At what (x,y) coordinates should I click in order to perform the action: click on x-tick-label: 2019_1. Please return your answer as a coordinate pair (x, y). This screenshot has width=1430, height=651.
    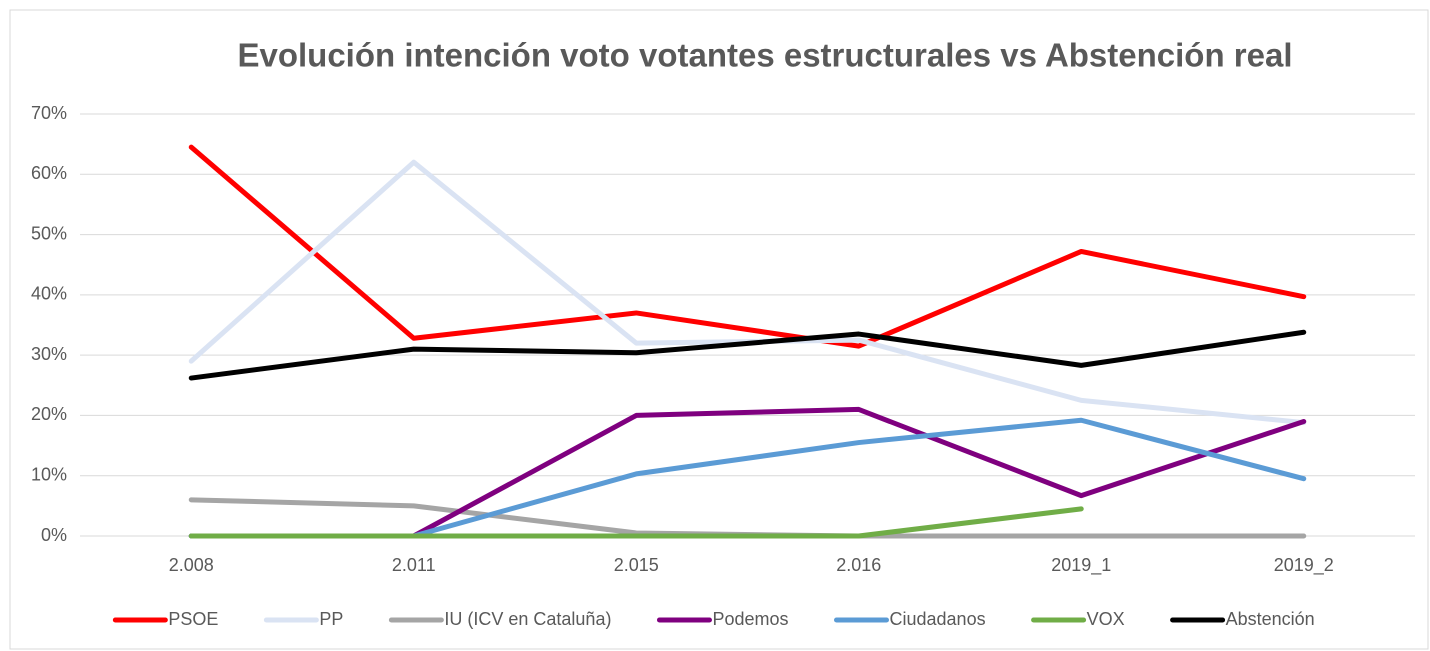
    Looking at the image, I should click on (1081, 565).